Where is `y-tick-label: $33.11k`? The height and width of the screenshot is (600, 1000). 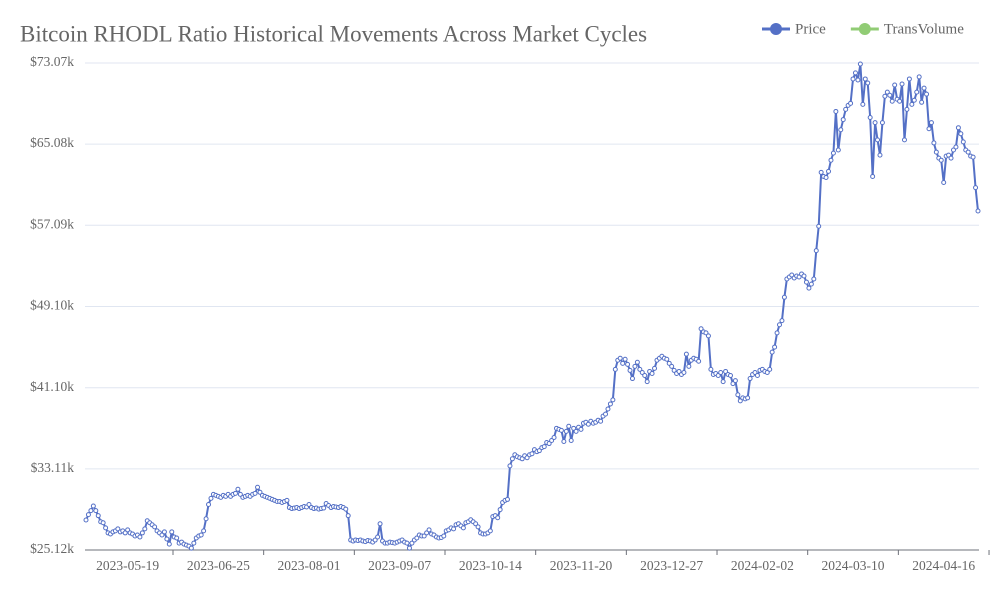
y-tick-label: $33.11k is located at coordinates (53, 467).